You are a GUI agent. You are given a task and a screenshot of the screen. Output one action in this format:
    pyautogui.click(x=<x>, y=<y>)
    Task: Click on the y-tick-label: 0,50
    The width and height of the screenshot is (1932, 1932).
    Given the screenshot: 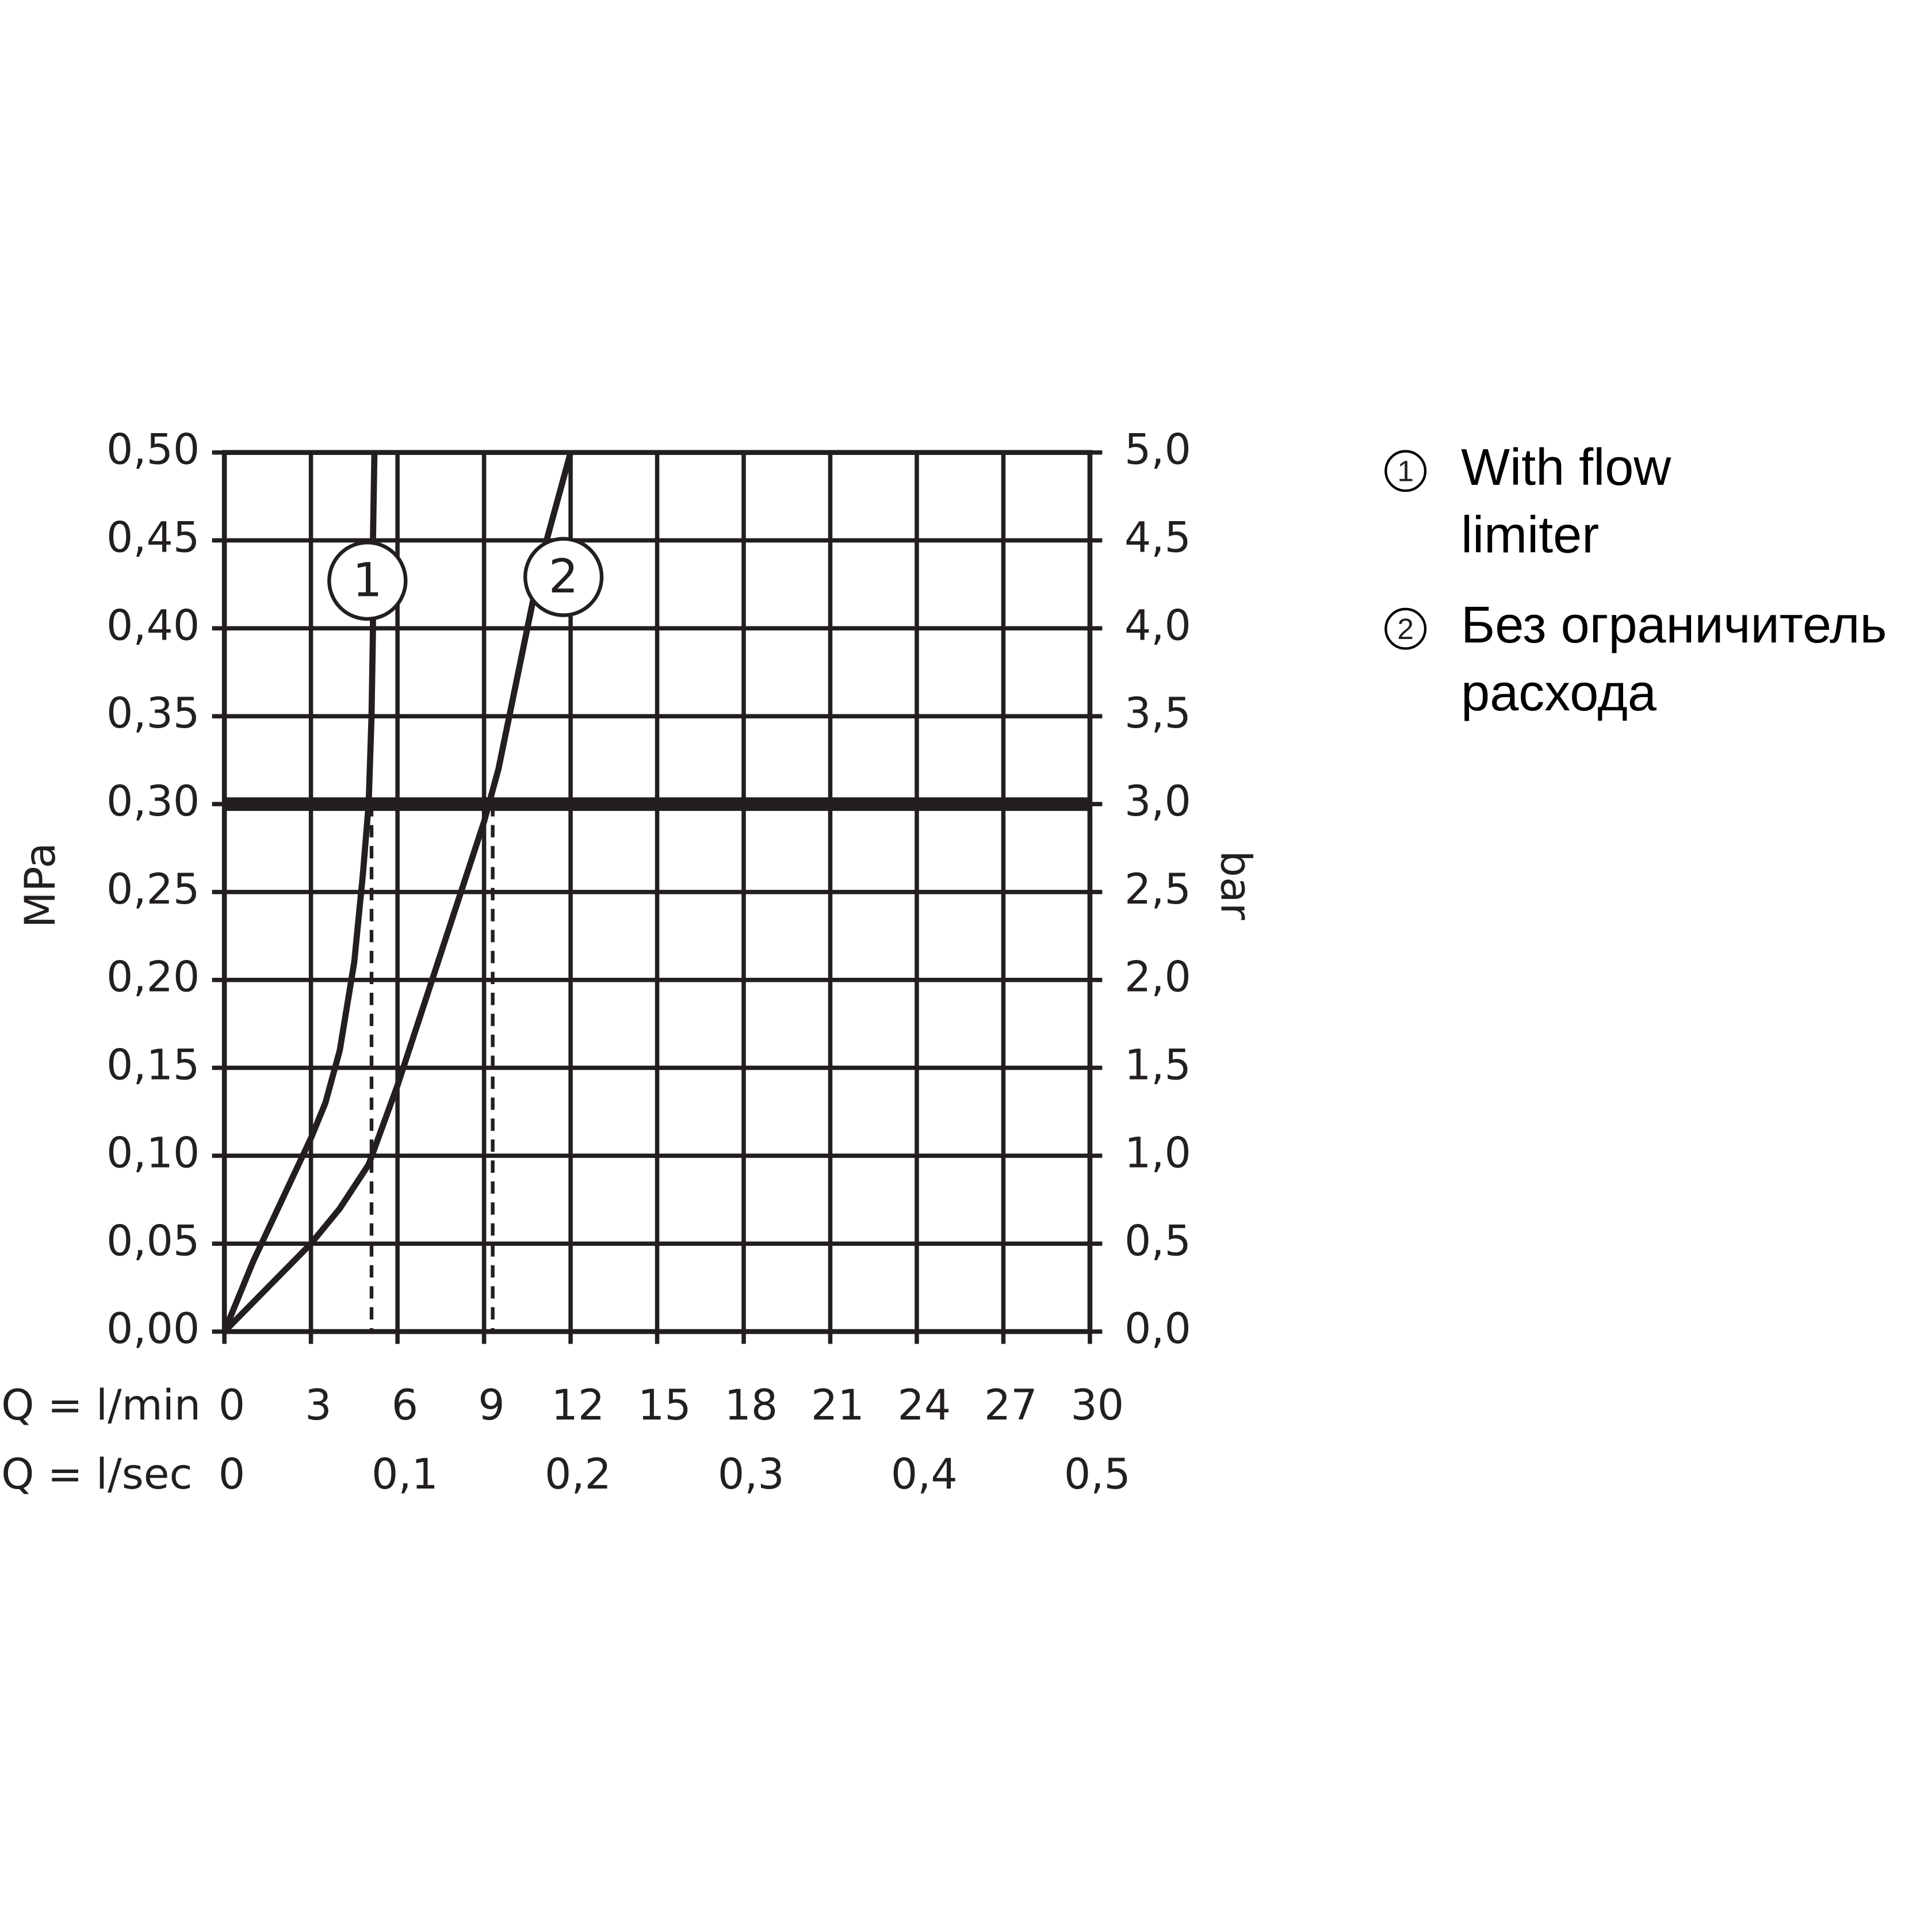 What is the action you would take?
    pyautogui.click(x=153, y=450)
    